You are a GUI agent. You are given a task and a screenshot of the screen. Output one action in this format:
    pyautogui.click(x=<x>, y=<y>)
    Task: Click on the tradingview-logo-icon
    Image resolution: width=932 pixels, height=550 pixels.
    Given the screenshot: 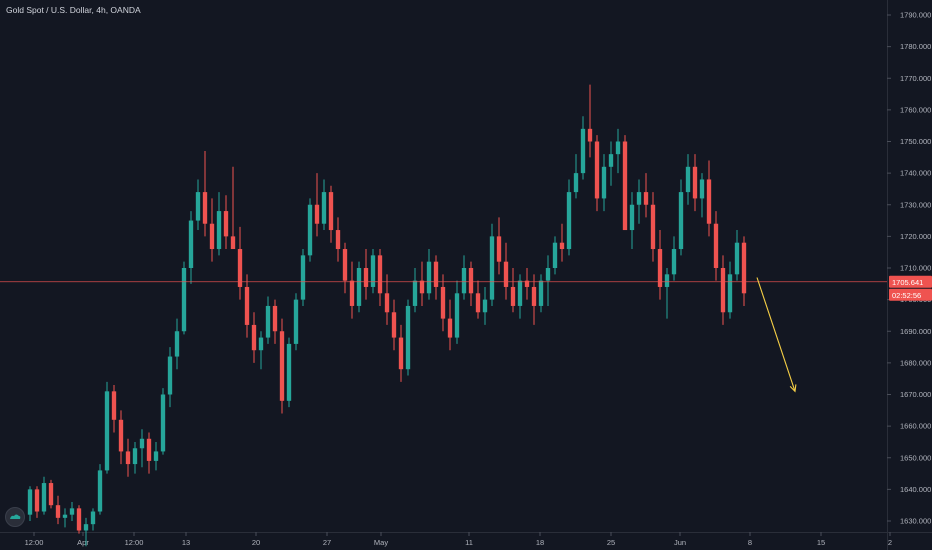 What is the action you would take?
    pyautogui.click(x=15, y=517)
    